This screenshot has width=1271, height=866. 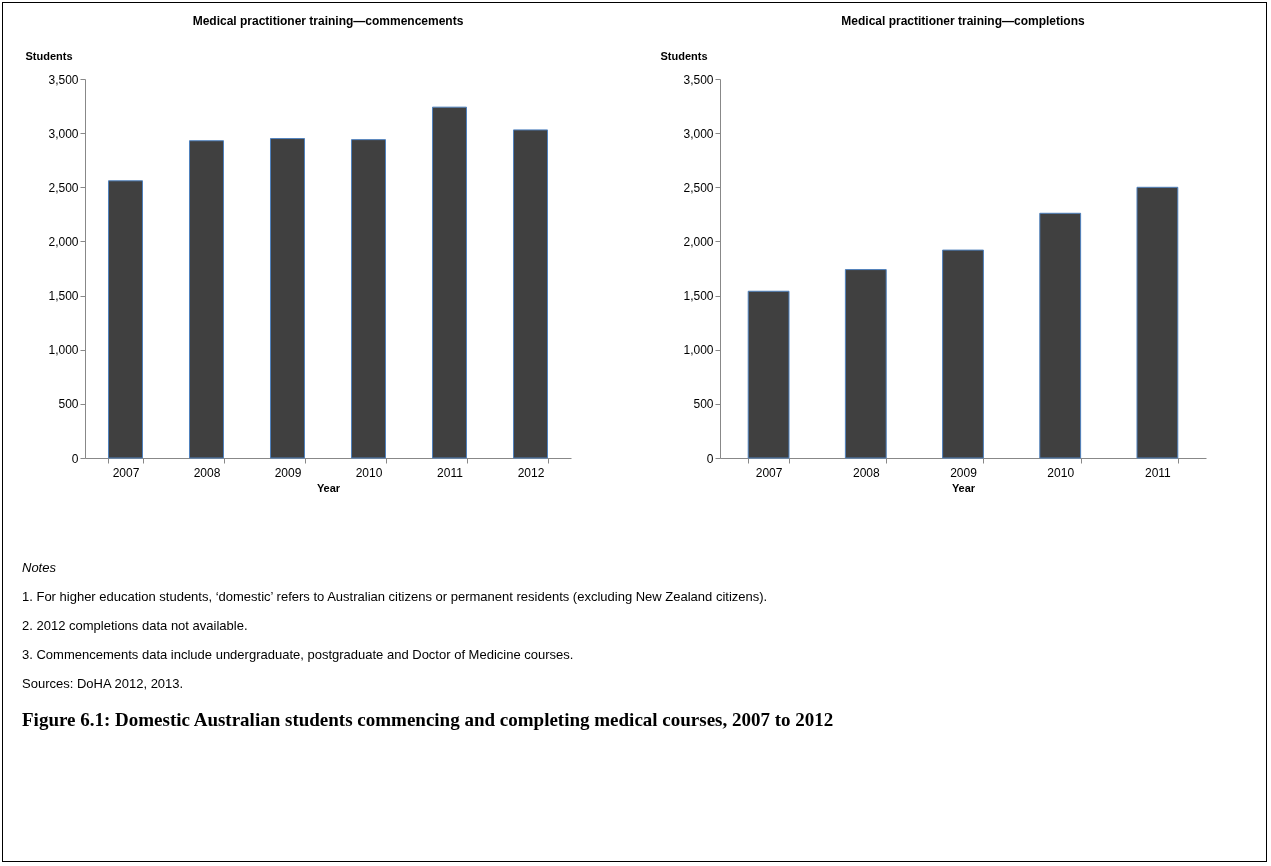 I want to click on x-tick-label: 2012, so click(x=531, y=472).